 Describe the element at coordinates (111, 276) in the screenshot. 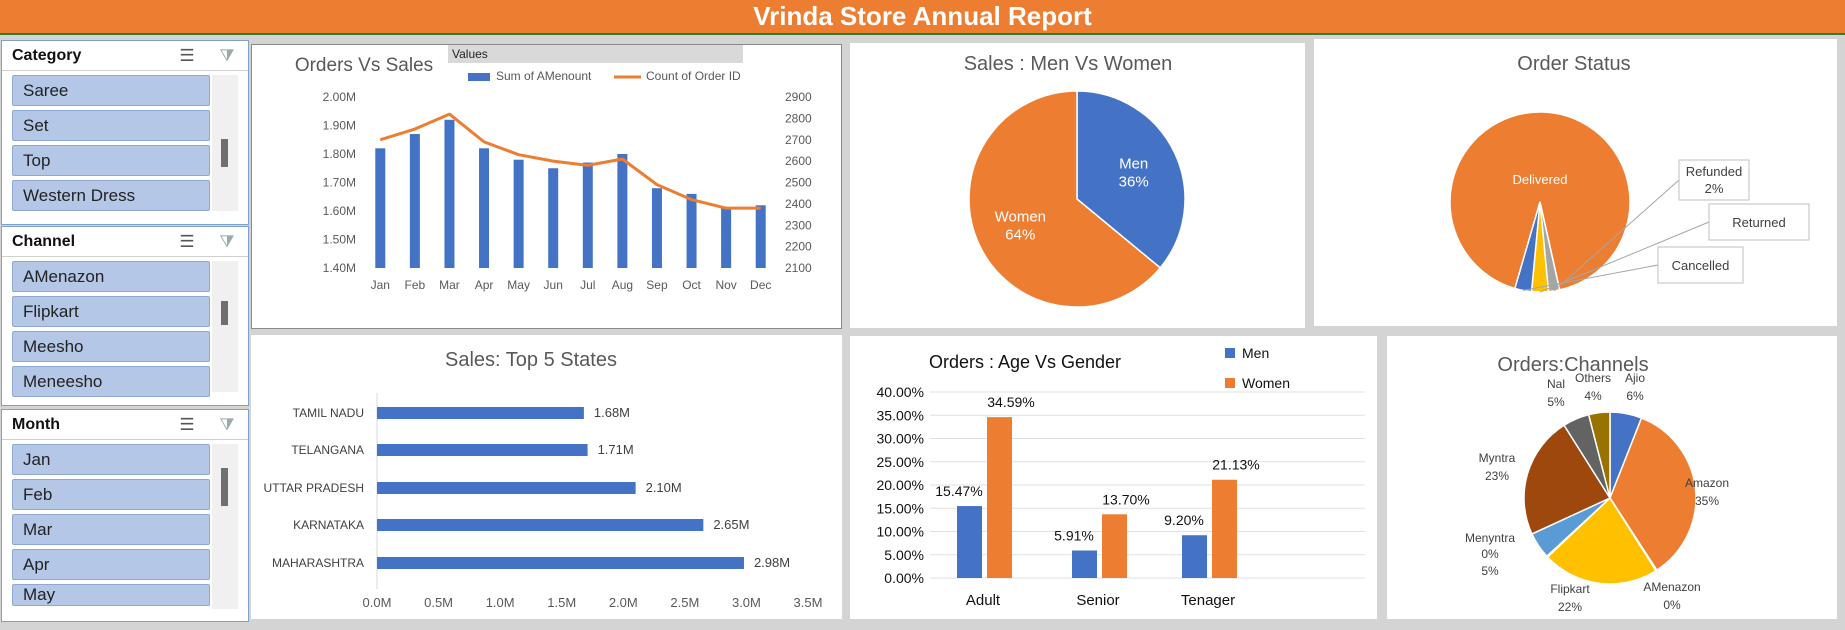

I see `slicer-item: AMenazon` at that location.